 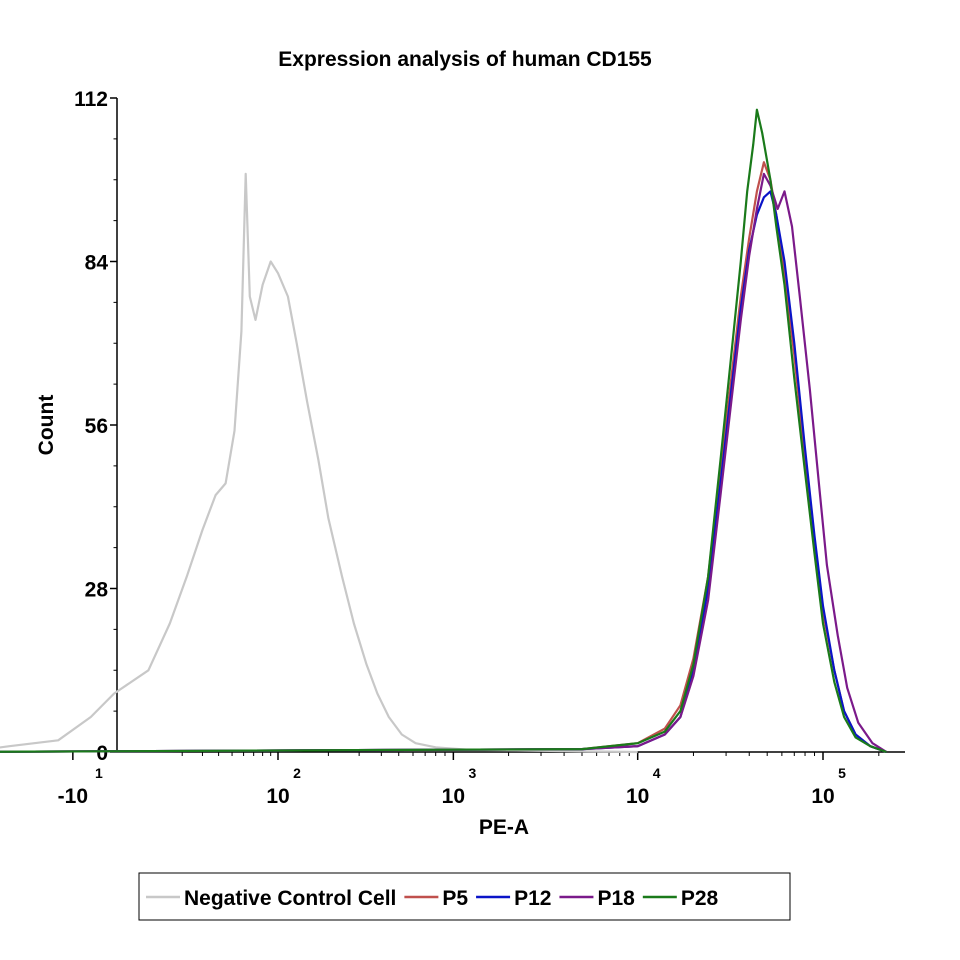 What do you see at coordinates (532, 898) in the screenshot?
I see `legend-label: P12` at bounding box center [532, 898].